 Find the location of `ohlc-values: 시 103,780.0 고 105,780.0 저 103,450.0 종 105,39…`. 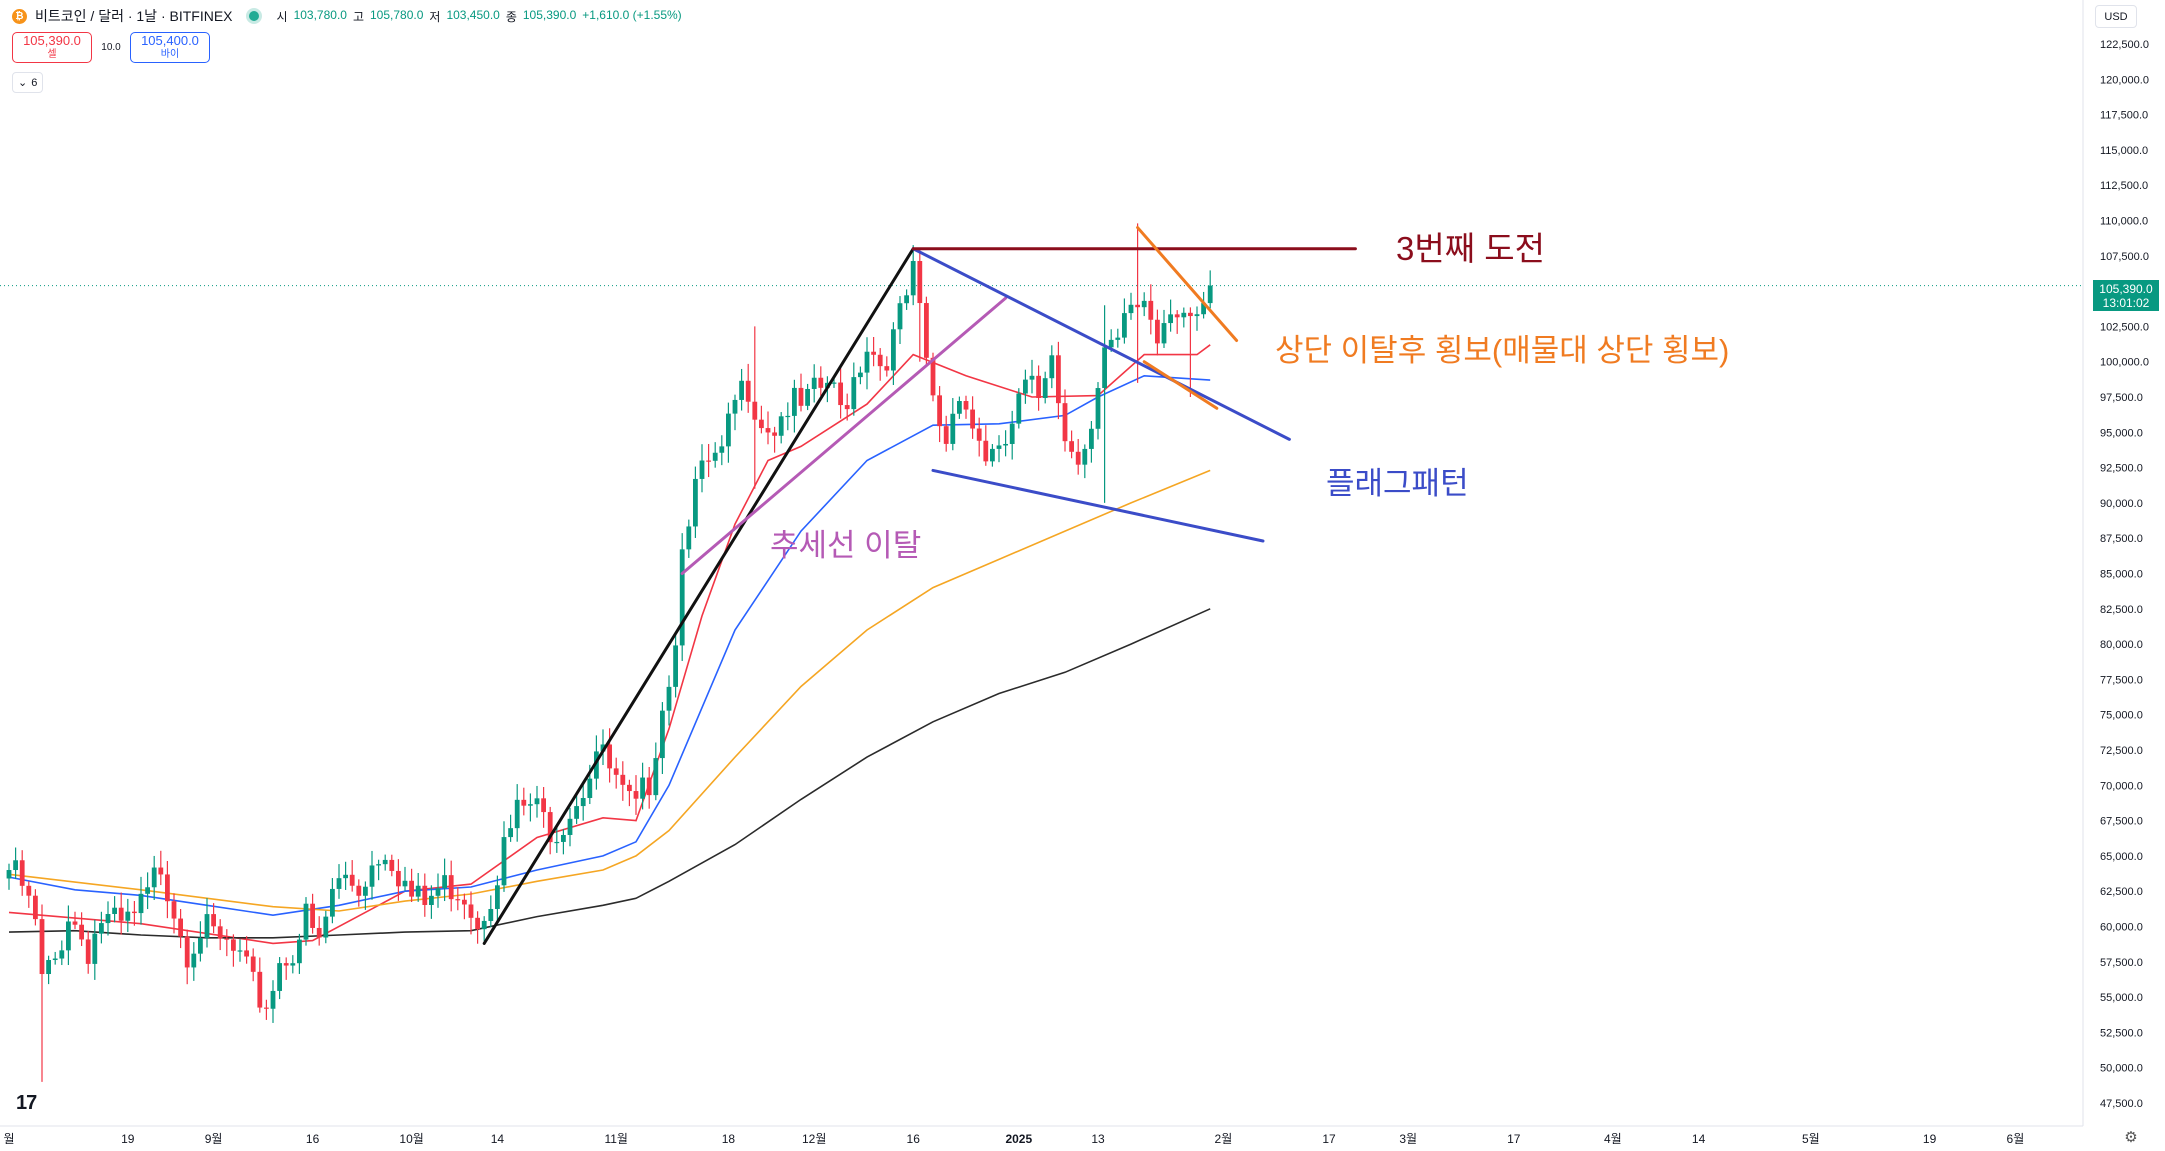

ohlc-values: 시 103,780.0 고 105,780.0 저 103,450.0 종 105,39… is located at coordinates (479, 16).